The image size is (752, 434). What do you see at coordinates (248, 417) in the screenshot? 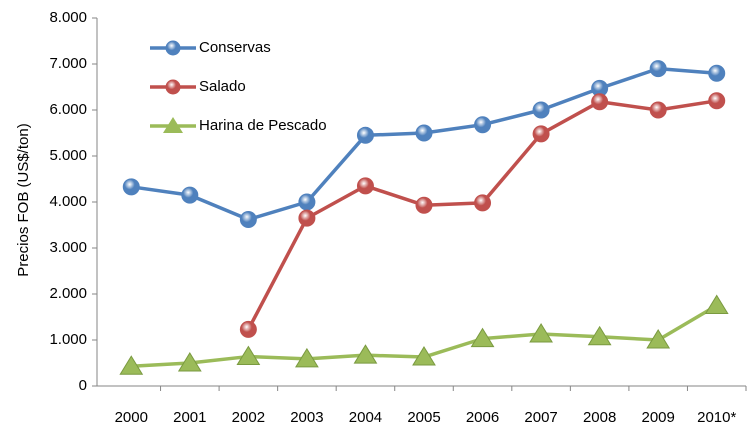
I see `x-tick-label: 2002` at bounding box center [248, 417].